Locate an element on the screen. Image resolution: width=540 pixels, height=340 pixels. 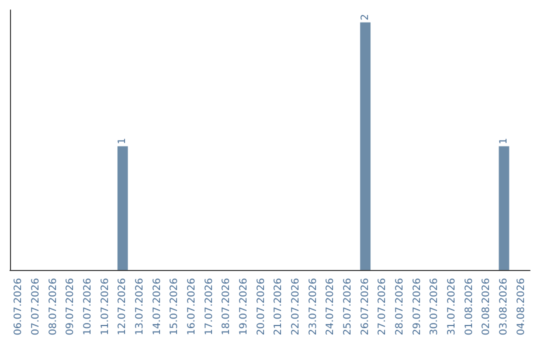
x-tick-label: 15.07.2026 is located at coordinates (174, 307).